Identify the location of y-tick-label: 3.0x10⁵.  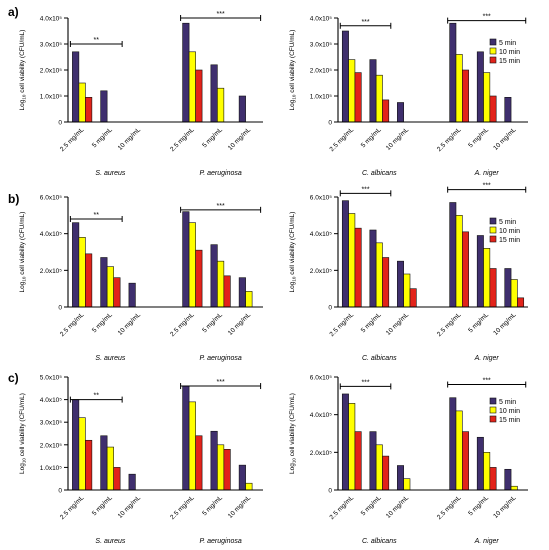
(51, 423).